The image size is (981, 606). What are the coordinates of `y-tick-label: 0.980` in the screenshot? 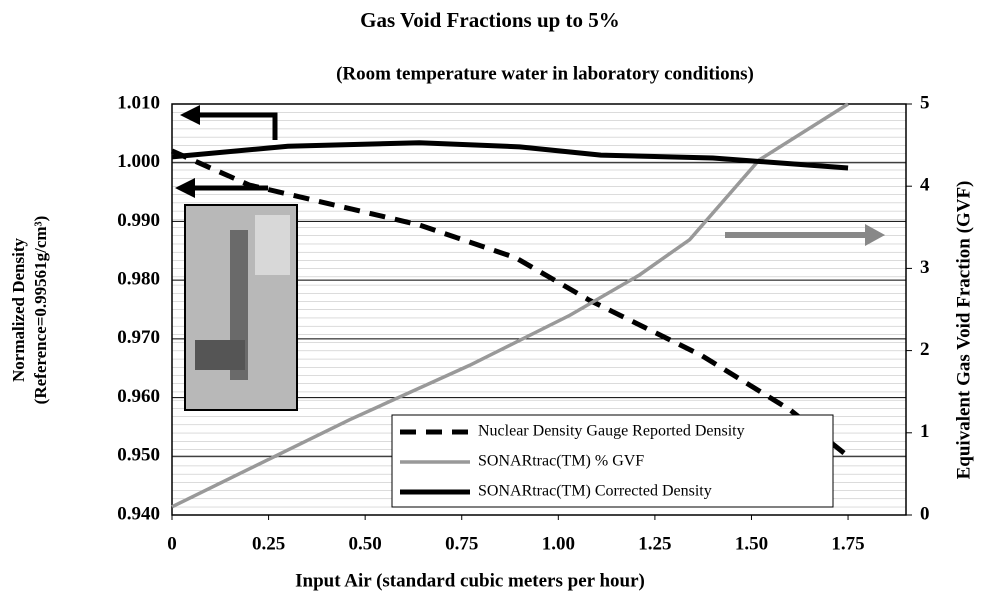 It's located at (138, 279).